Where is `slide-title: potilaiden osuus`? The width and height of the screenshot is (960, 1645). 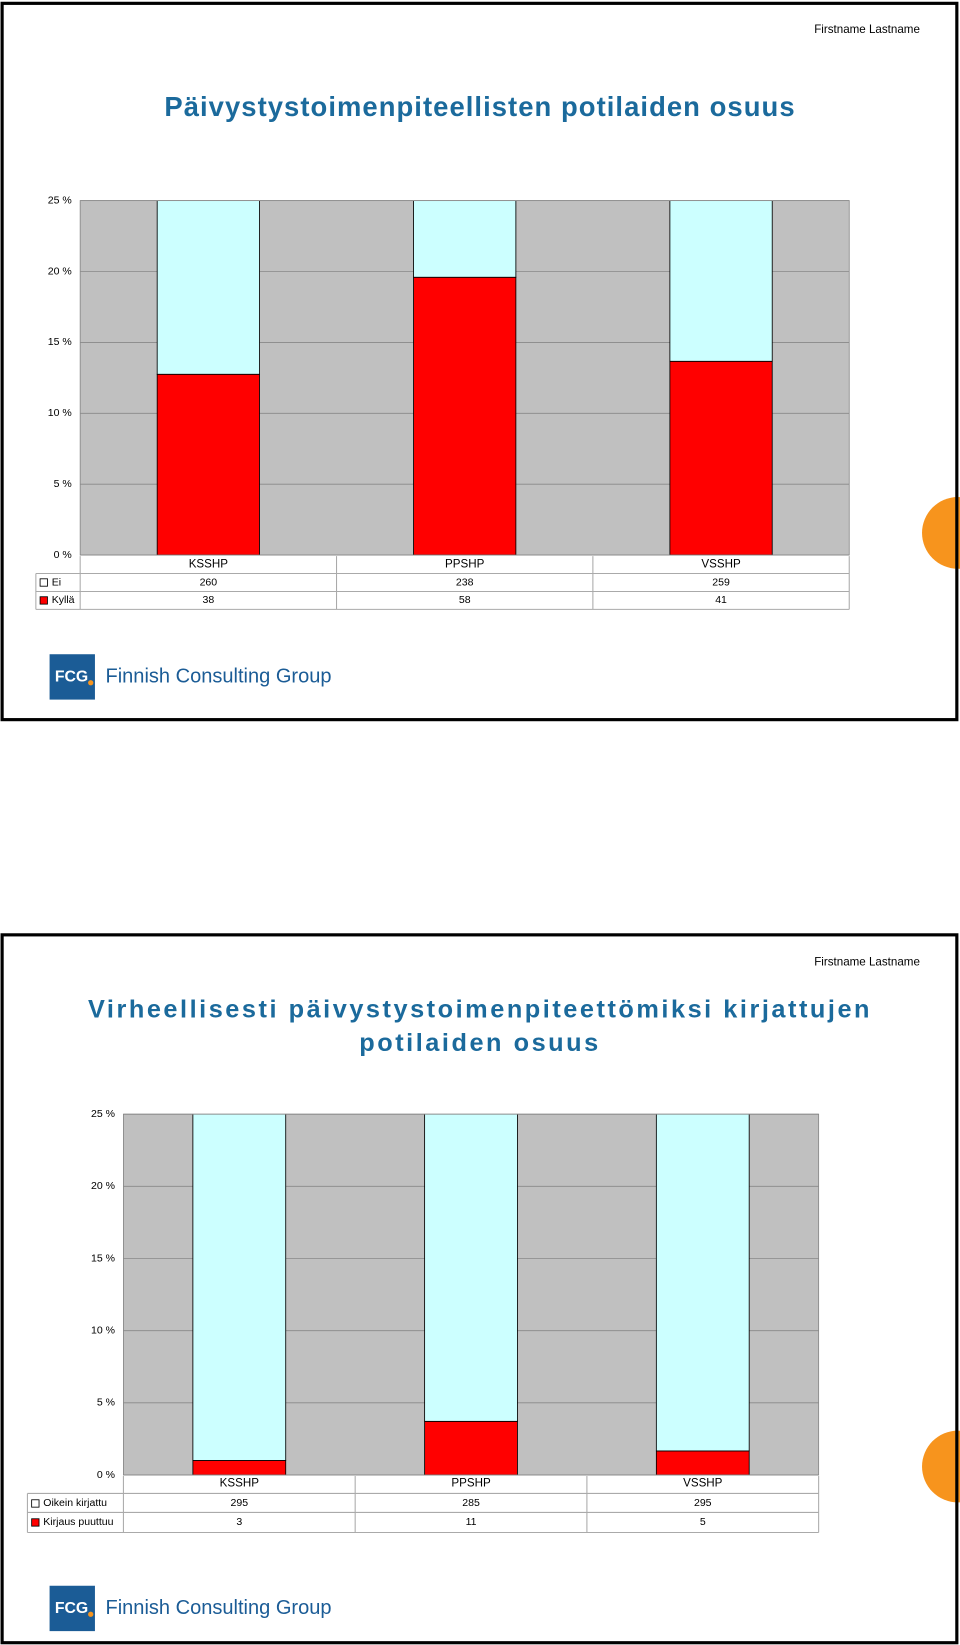 slide-title: potilaiden osuus is located at coordinates (479, 1043).